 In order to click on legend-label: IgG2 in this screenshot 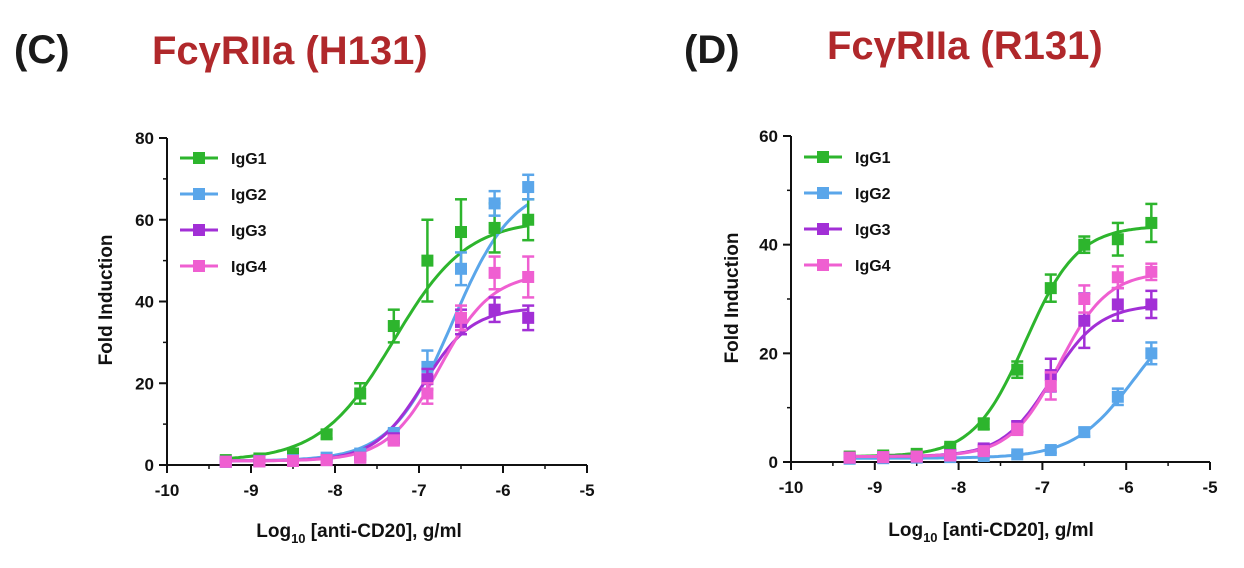, I will do `click(873, 194)`.